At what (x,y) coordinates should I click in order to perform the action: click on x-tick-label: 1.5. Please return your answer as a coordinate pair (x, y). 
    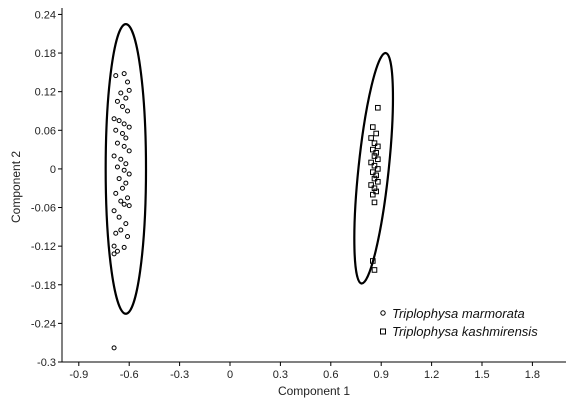
    Looking at the image, I should click on (481, 375).